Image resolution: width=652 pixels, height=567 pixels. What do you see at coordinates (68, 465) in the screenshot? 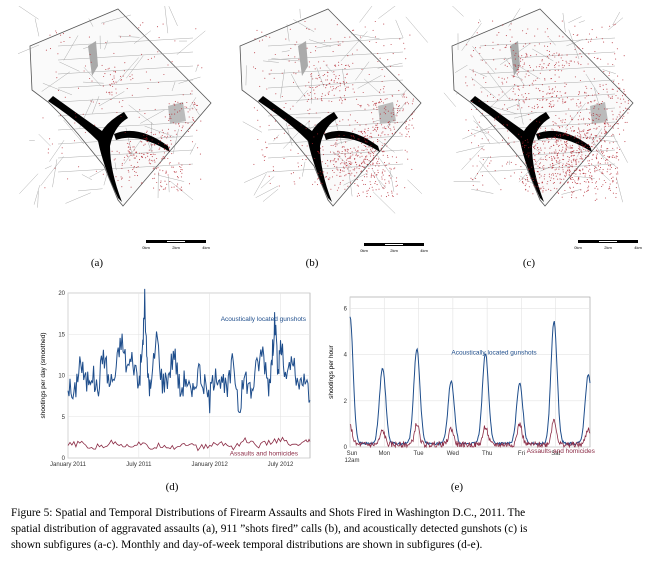
I see `x-tick-label: January 2011` at bounding box center [68, 465].